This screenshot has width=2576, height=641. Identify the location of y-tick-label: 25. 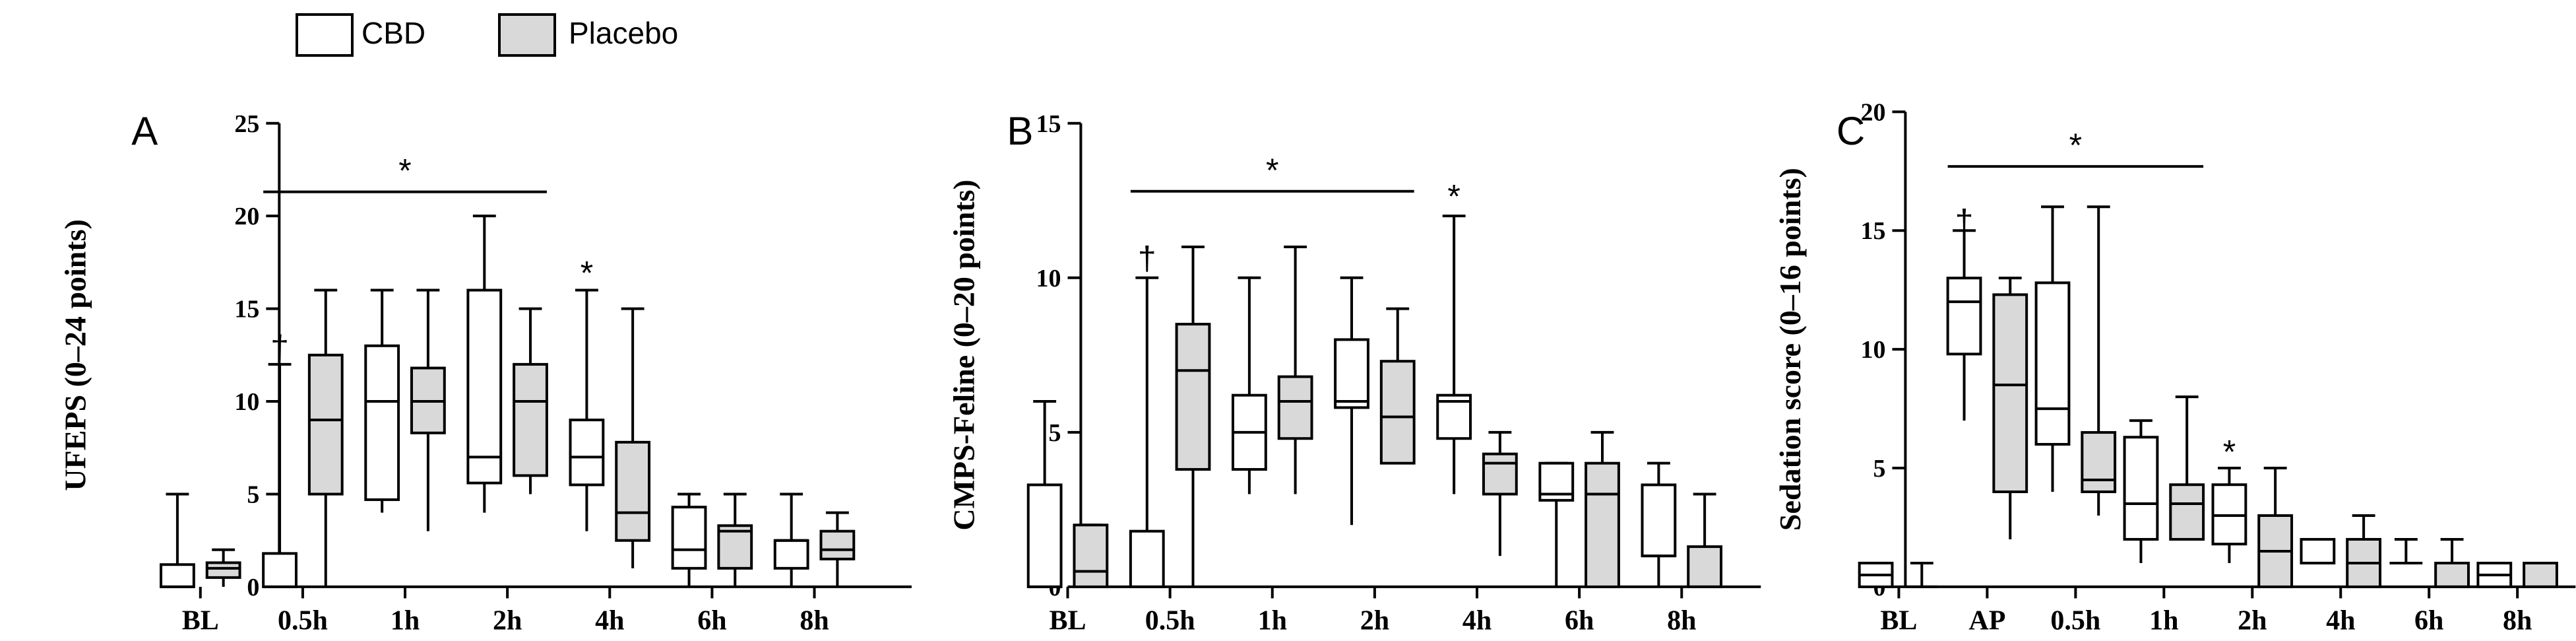
(246, 124).